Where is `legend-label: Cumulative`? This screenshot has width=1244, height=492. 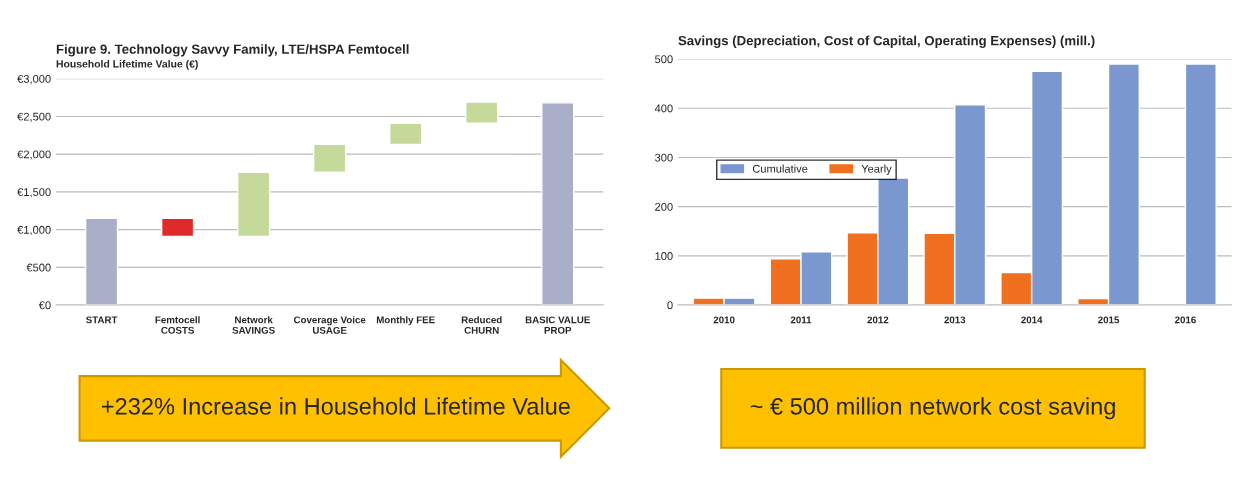
legend-label: Cumulative is located at coordinates (780, 168).